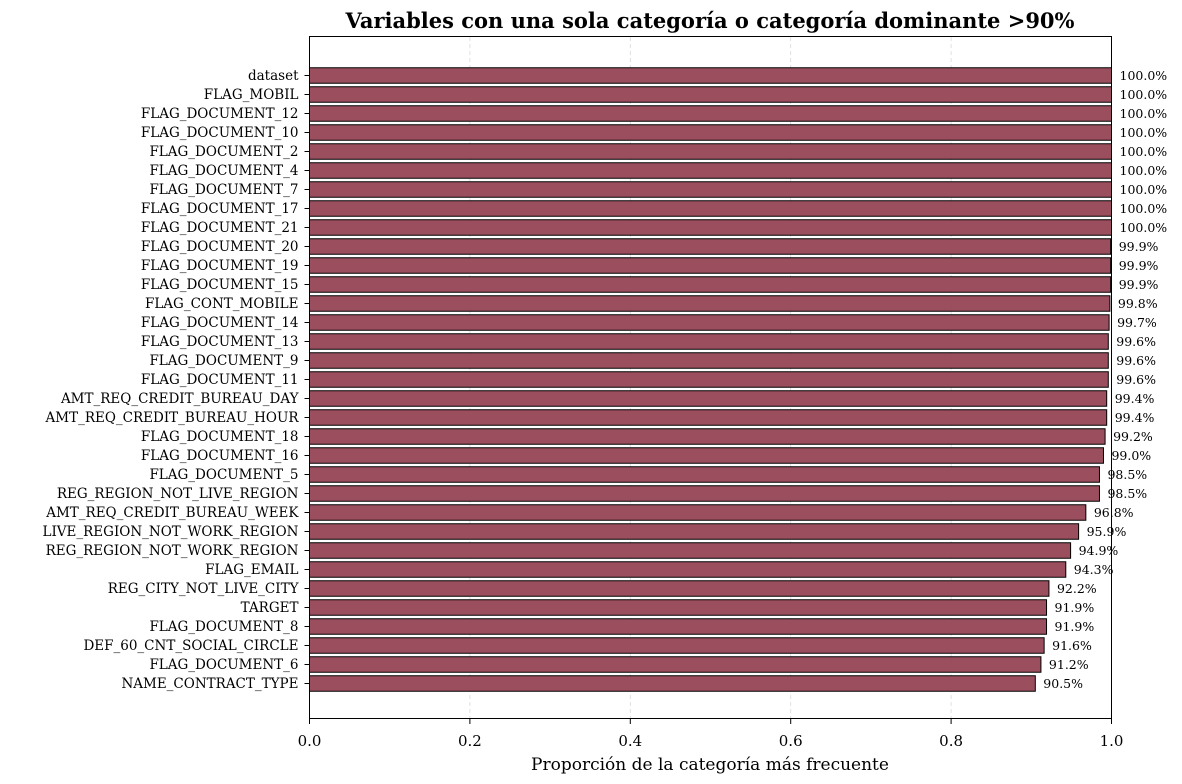 The height and width of the screenshot is (784, 1182). What do you see at coordinates (1131, 455) in the screenshot?
I see `value-label: 99.0%` at bounding box center [1131, 455].